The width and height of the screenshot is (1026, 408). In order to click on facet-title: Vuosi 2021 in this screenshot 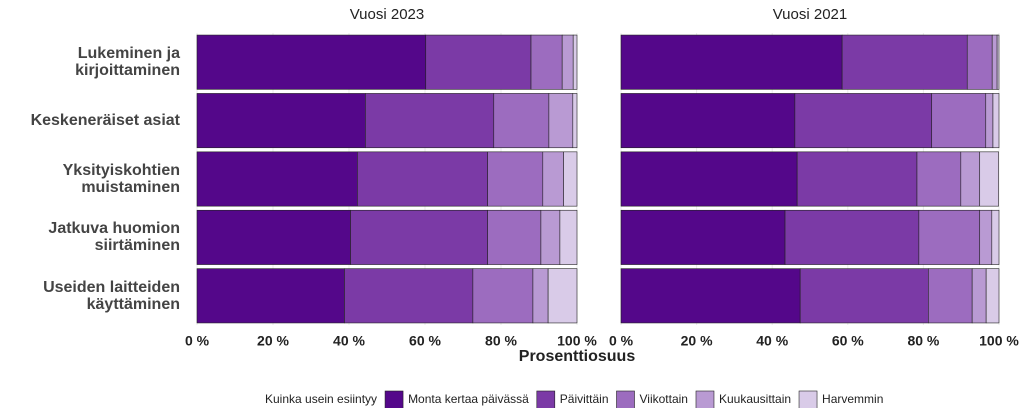, I will do `click(810, 14)`.